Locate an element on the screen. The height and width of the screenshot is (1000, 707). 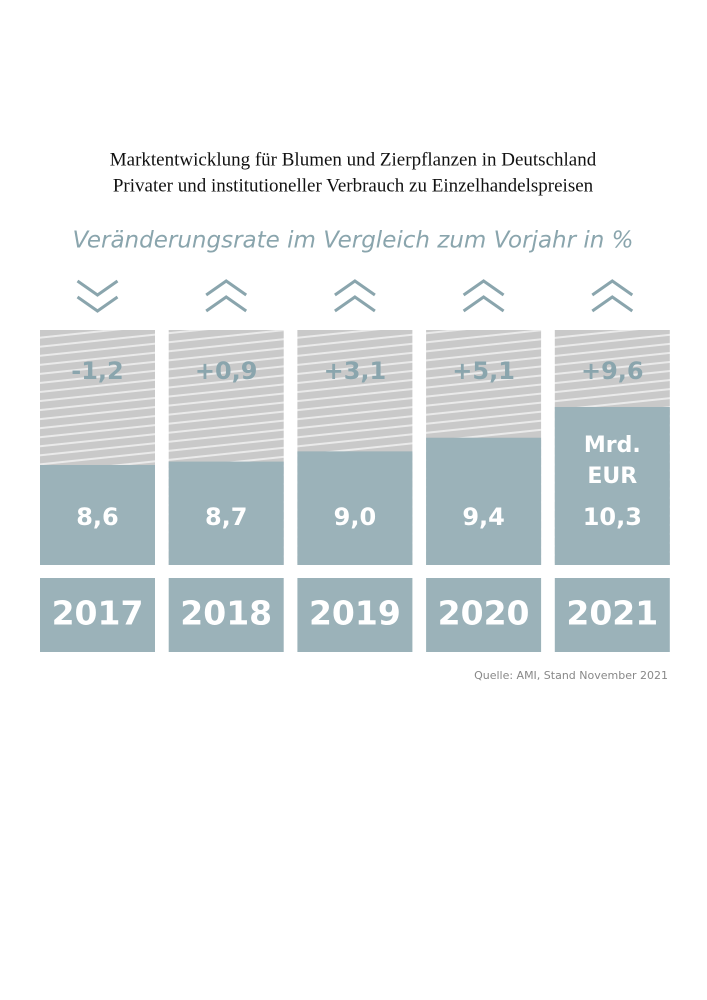
x-tick-label: 2021 is located at coordinates (612, 613).